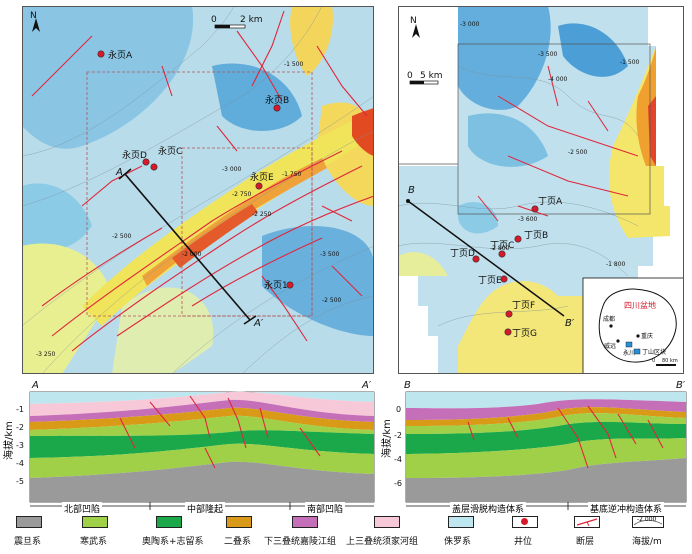 The height and width of the screenshot is (554, 692). I want to click on well-label: 丁页E, so click(490, 280).